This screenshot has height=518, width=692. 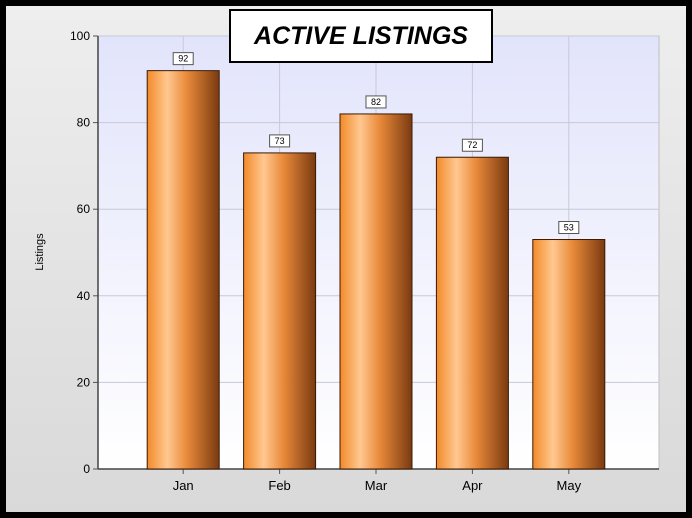 I want to click on data-label: 72, so click(x=472, y=145).